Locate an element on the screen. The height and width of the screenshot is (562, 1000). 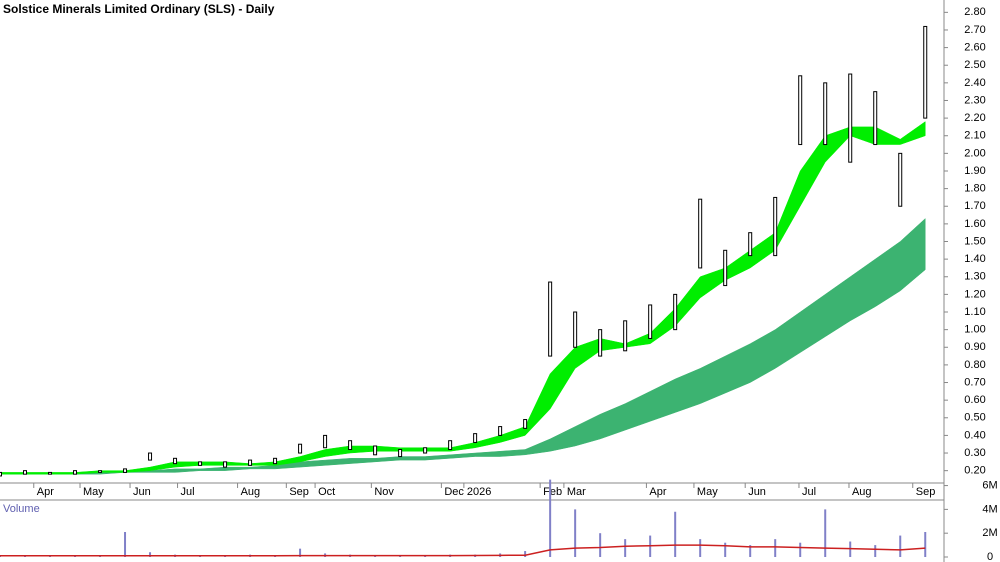
y-tick-label: 2.70 is located at coordinates (974, 30).